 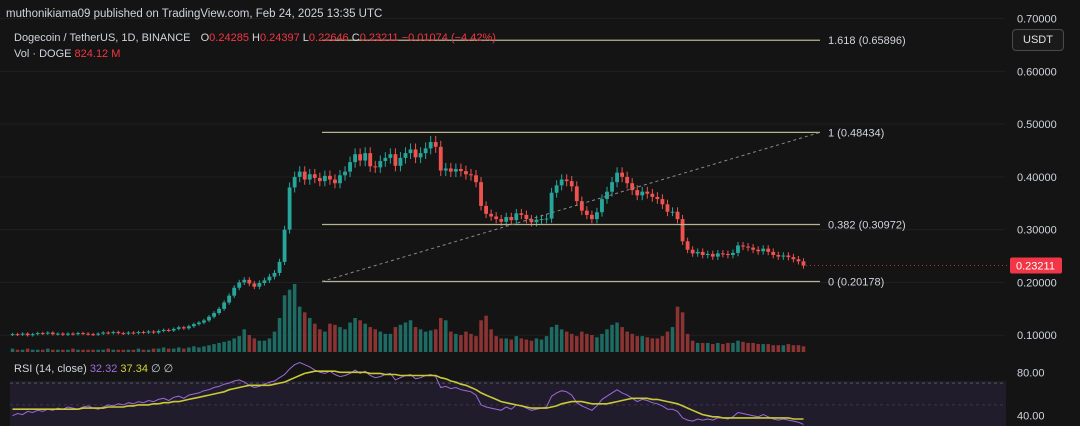 I want to click on last-price-label: 0.23211, so click(x=1035, y=266).